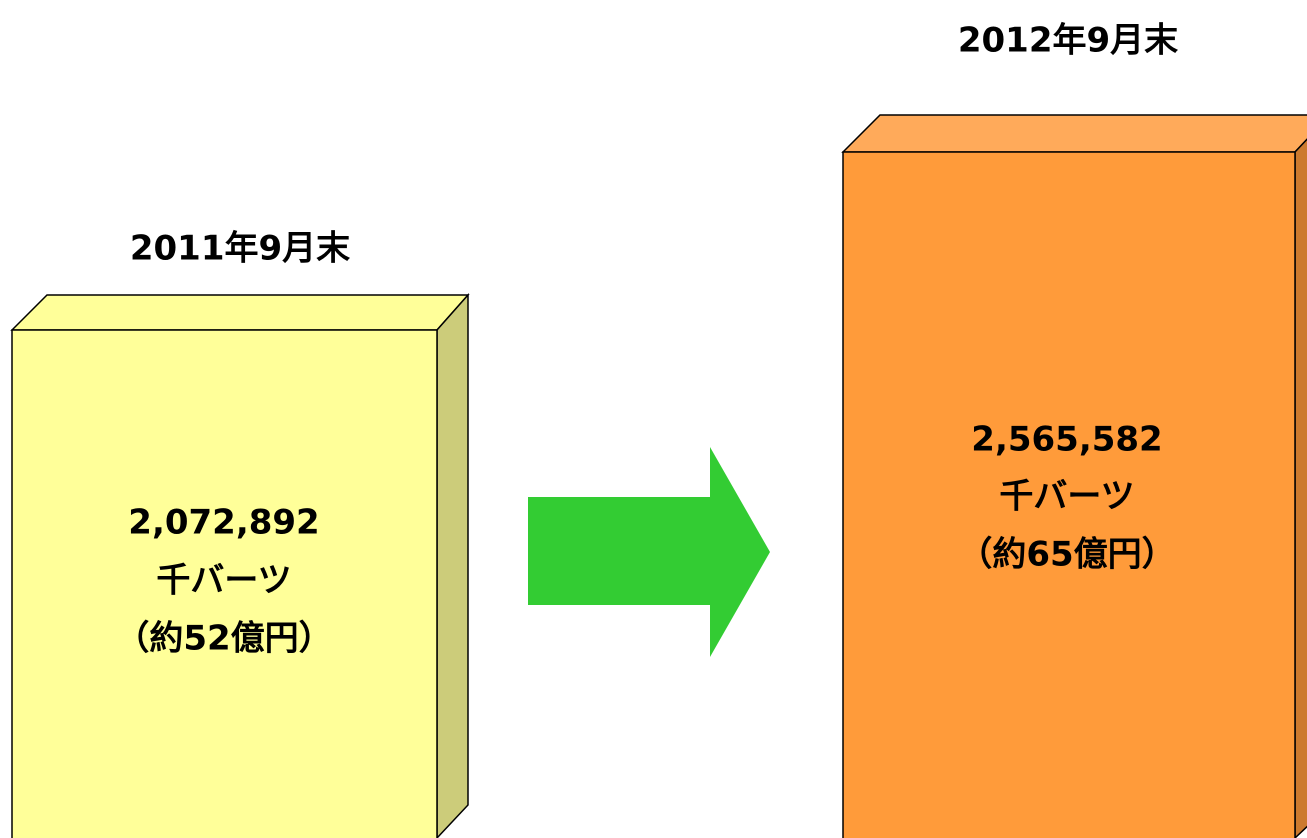  I want to click on yen-approx: （約52億円）, so click(223, 639).